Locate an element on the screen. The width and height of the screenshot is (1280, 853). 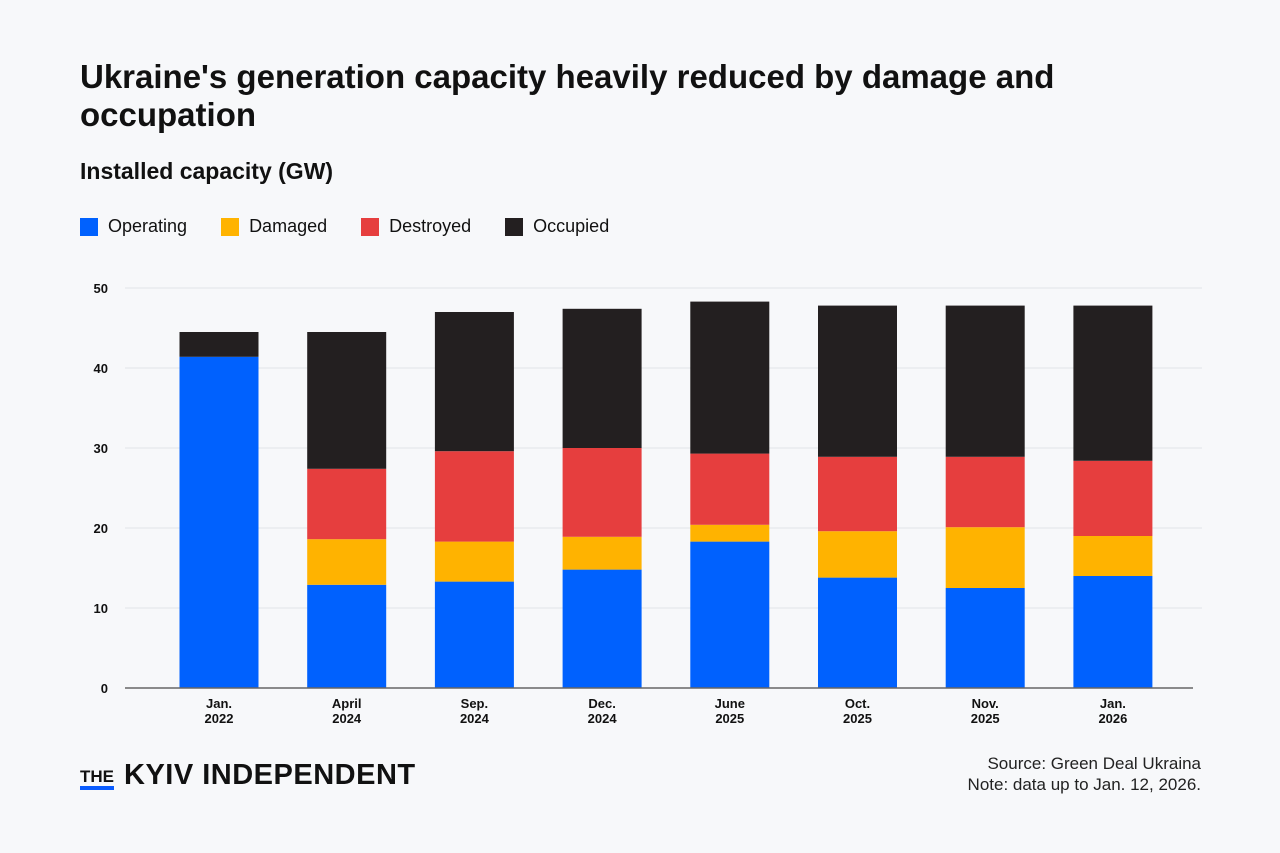
x-tick-label: Dec. is located at coordinates (601, 703).